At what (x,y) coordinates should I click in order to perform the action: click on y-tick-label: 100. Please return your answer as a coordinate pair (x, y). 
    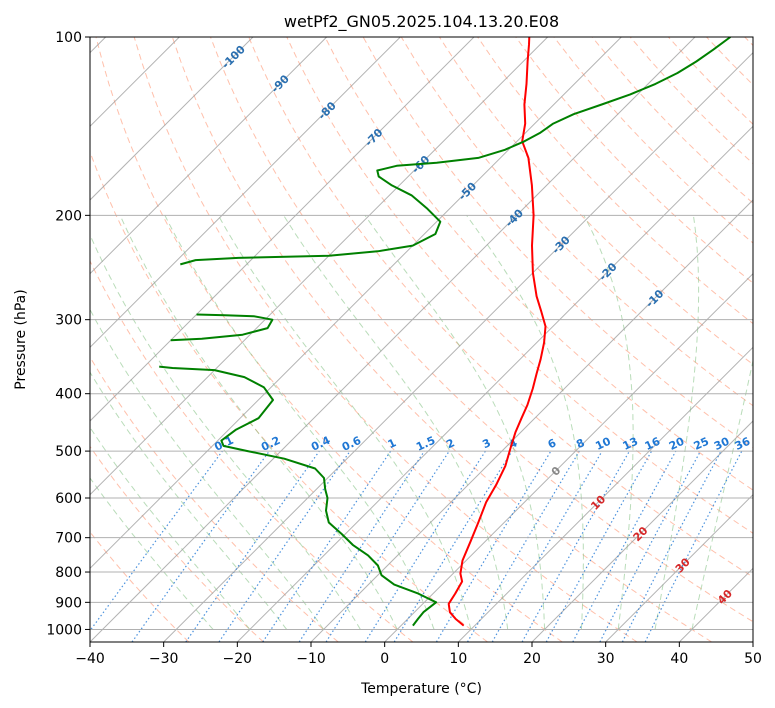
    Looking at the image, I should click on (68, 38).